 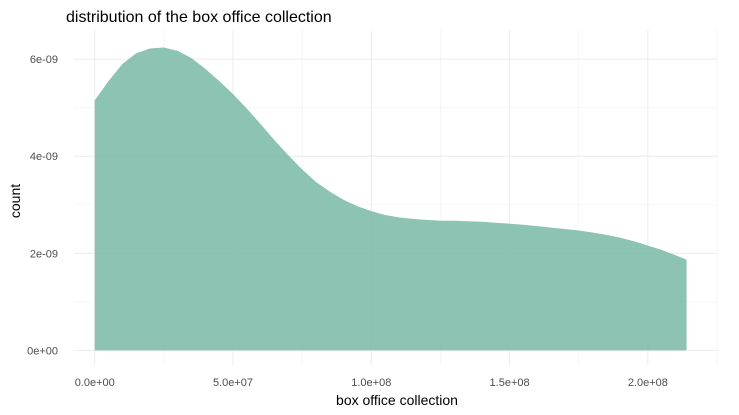 I want to click on y-tick-label: 6e-09, so click(x=44, y=60).